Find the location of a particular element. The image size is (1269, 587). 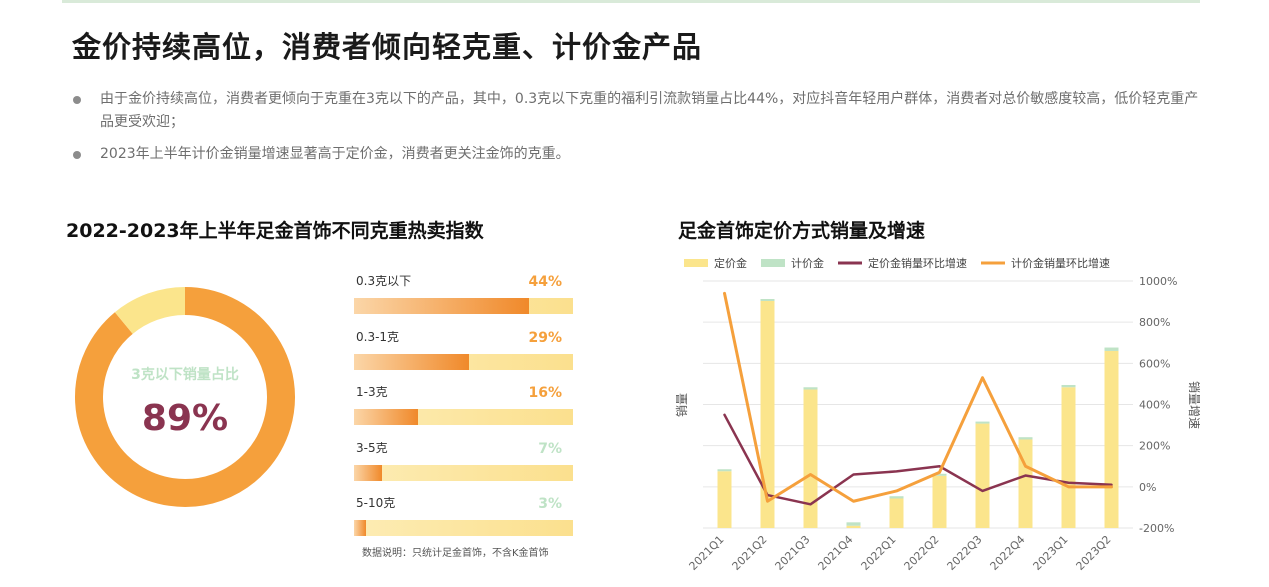

y2-tick-label: 600% is located at coordinates (1154, 363).